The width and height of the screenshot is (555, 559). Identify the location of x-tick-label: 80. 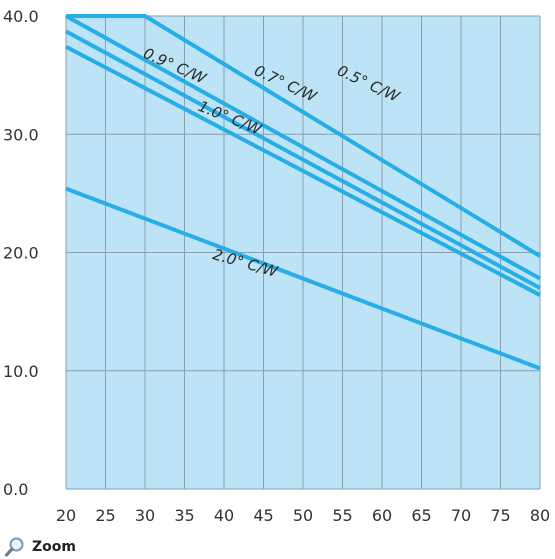
(540, 515).